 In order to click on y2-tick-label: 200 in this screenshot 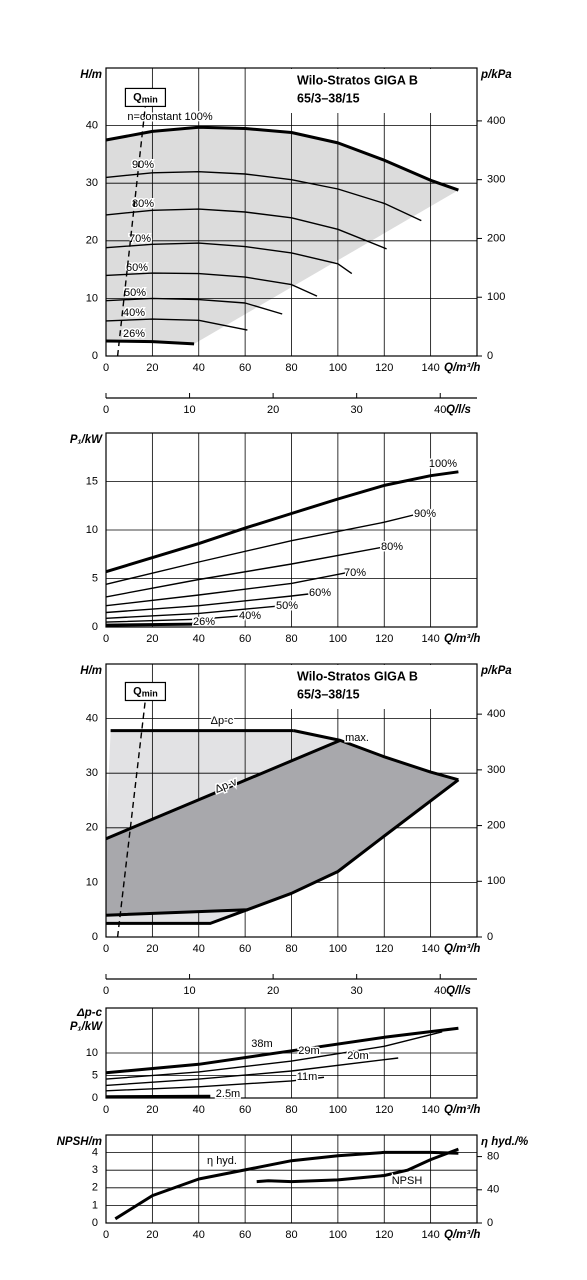, I will do `click(496, 238)`.